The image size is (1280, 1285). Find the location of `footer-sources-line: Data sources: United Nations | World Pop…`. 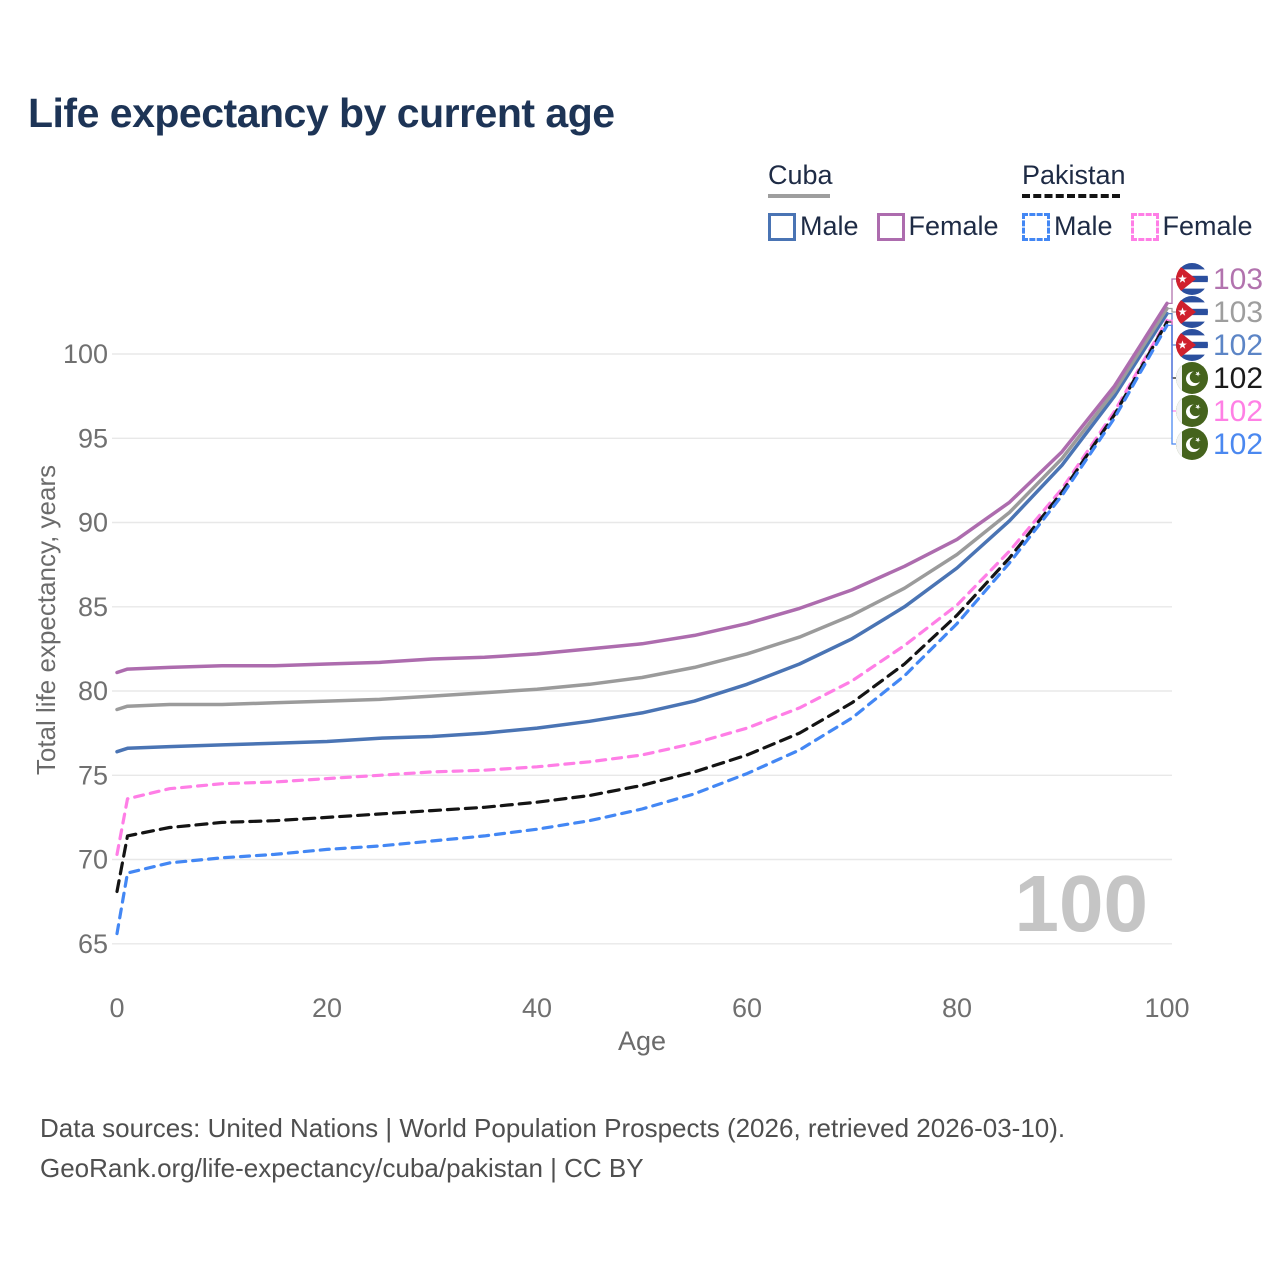

footer-sources-line: Data sources: United Nations | World Pop… is located at coordinates (553, 1128).